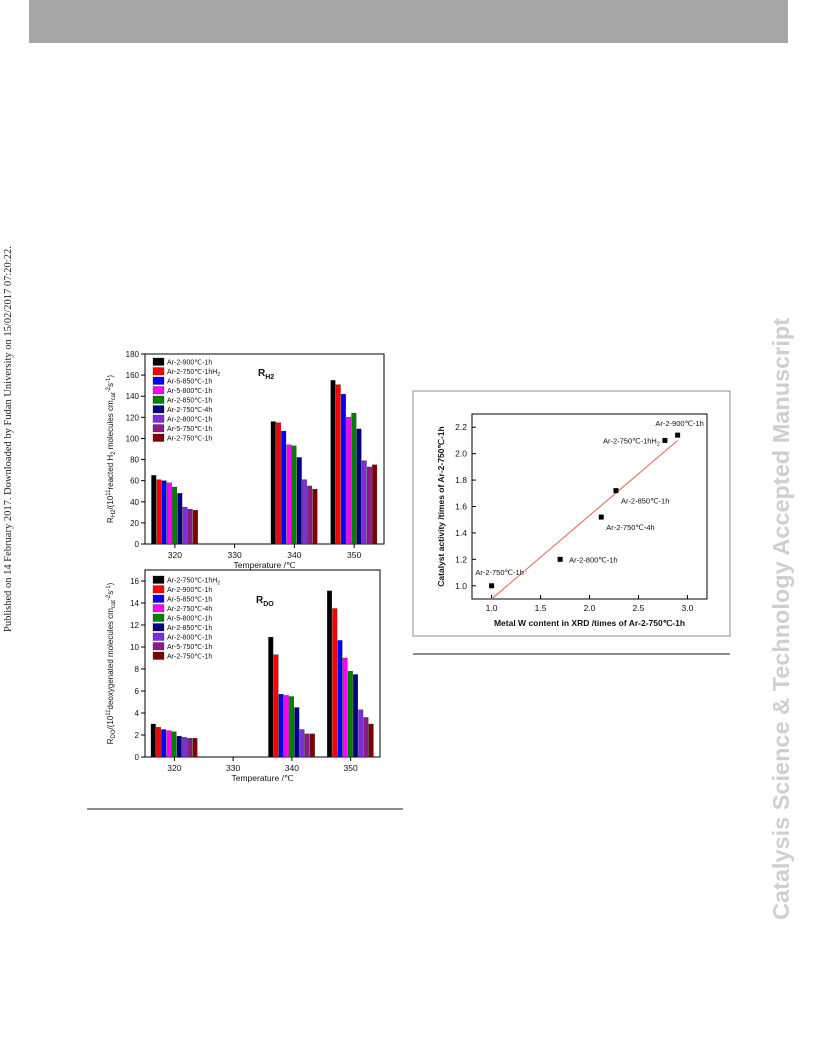  Describe the element at coordinates (134, 625) in the screenshot. I see `y-tick-label: 12` at that location.